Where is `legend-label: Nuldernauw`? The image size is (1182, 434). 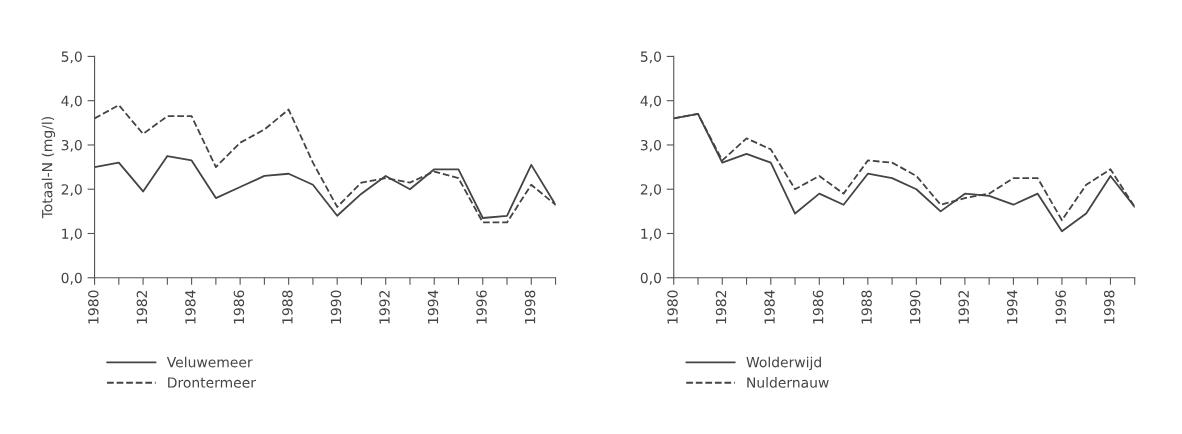
legend-label: Nuldernauw is located at coordinates (788, 382).